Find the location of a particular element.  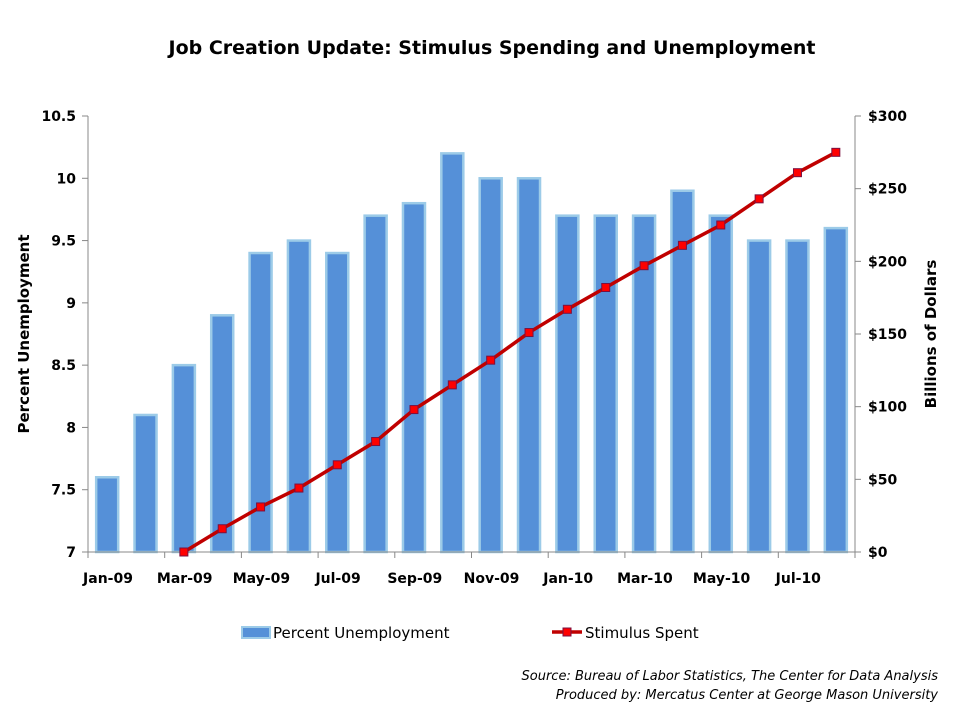

y-tick-label: 7.5 is located at coordinates (63, 491).